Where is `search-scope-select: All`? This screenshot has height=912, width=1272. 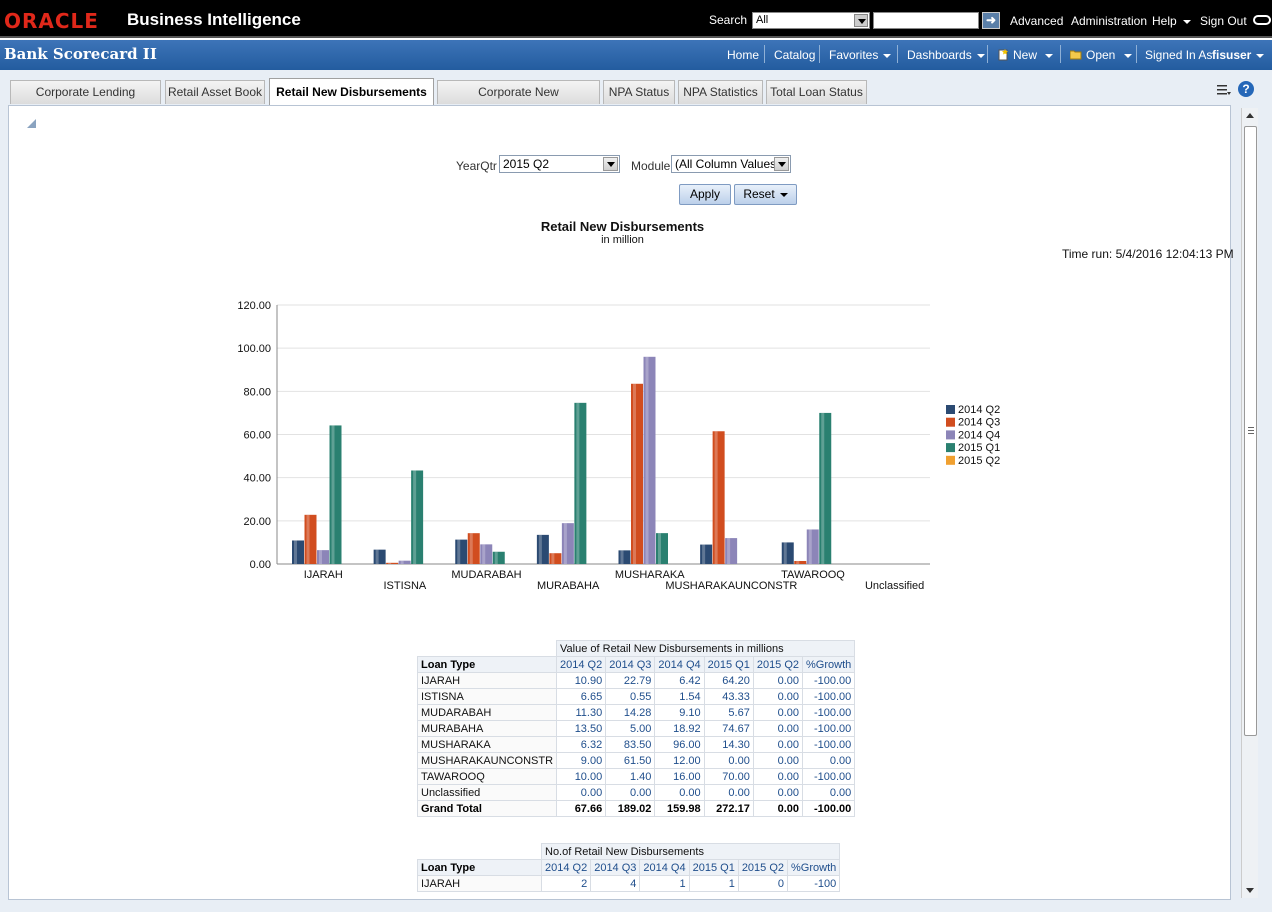
search-scope-select: All is located at coordinates (811, 20).